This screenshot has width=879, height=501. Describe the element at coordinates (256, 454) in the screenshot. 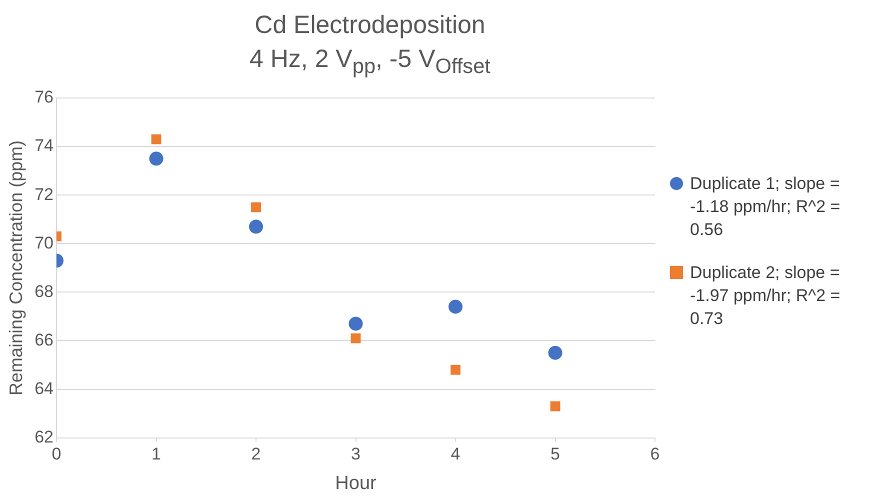

I see `x-tick-label: 2` at that location.